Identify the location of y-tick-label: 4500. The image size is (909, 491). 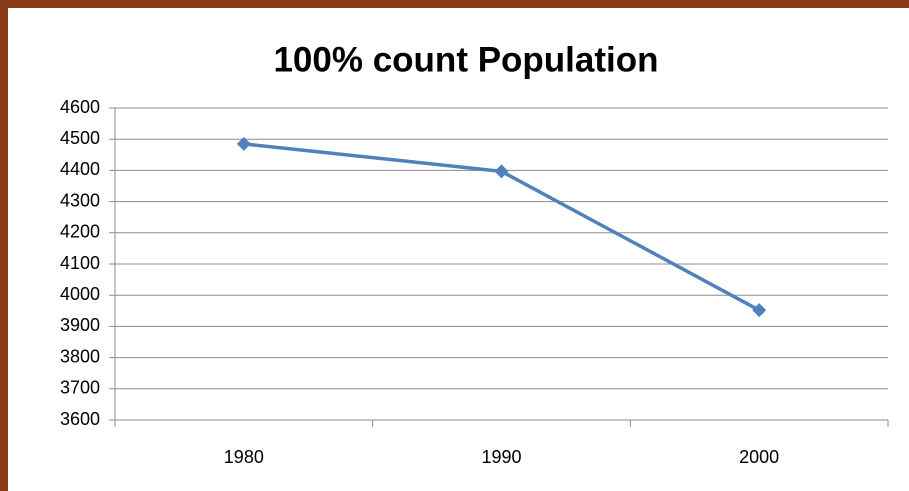
(80, 138).